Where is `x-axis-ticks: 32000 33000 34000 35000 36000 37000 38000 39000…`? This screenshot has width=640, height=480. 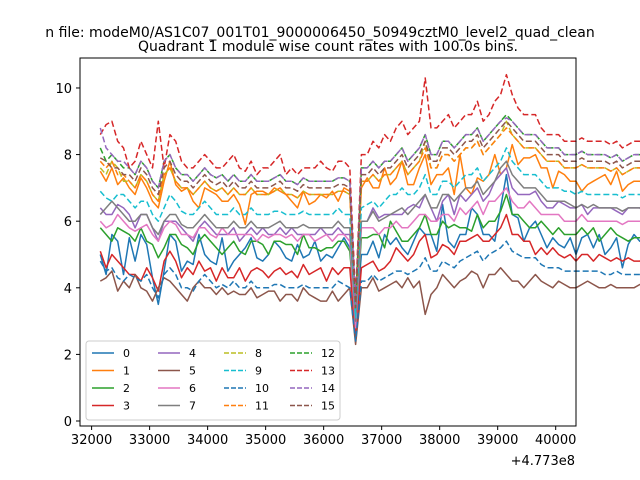 x-axis-ticks: 32000 33000 34000 35000 36000 37000 38000 39000… is located at coordinates (323, 437).